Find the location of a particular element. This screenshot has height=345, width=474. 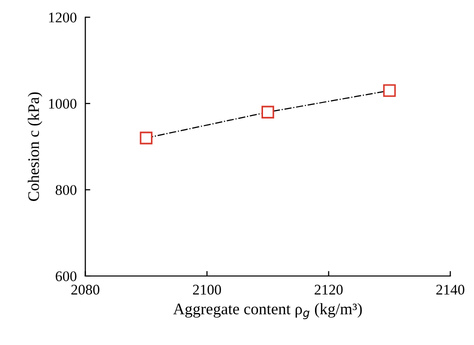

x-tick-label: 2120 is located at coordinates (328, 289).